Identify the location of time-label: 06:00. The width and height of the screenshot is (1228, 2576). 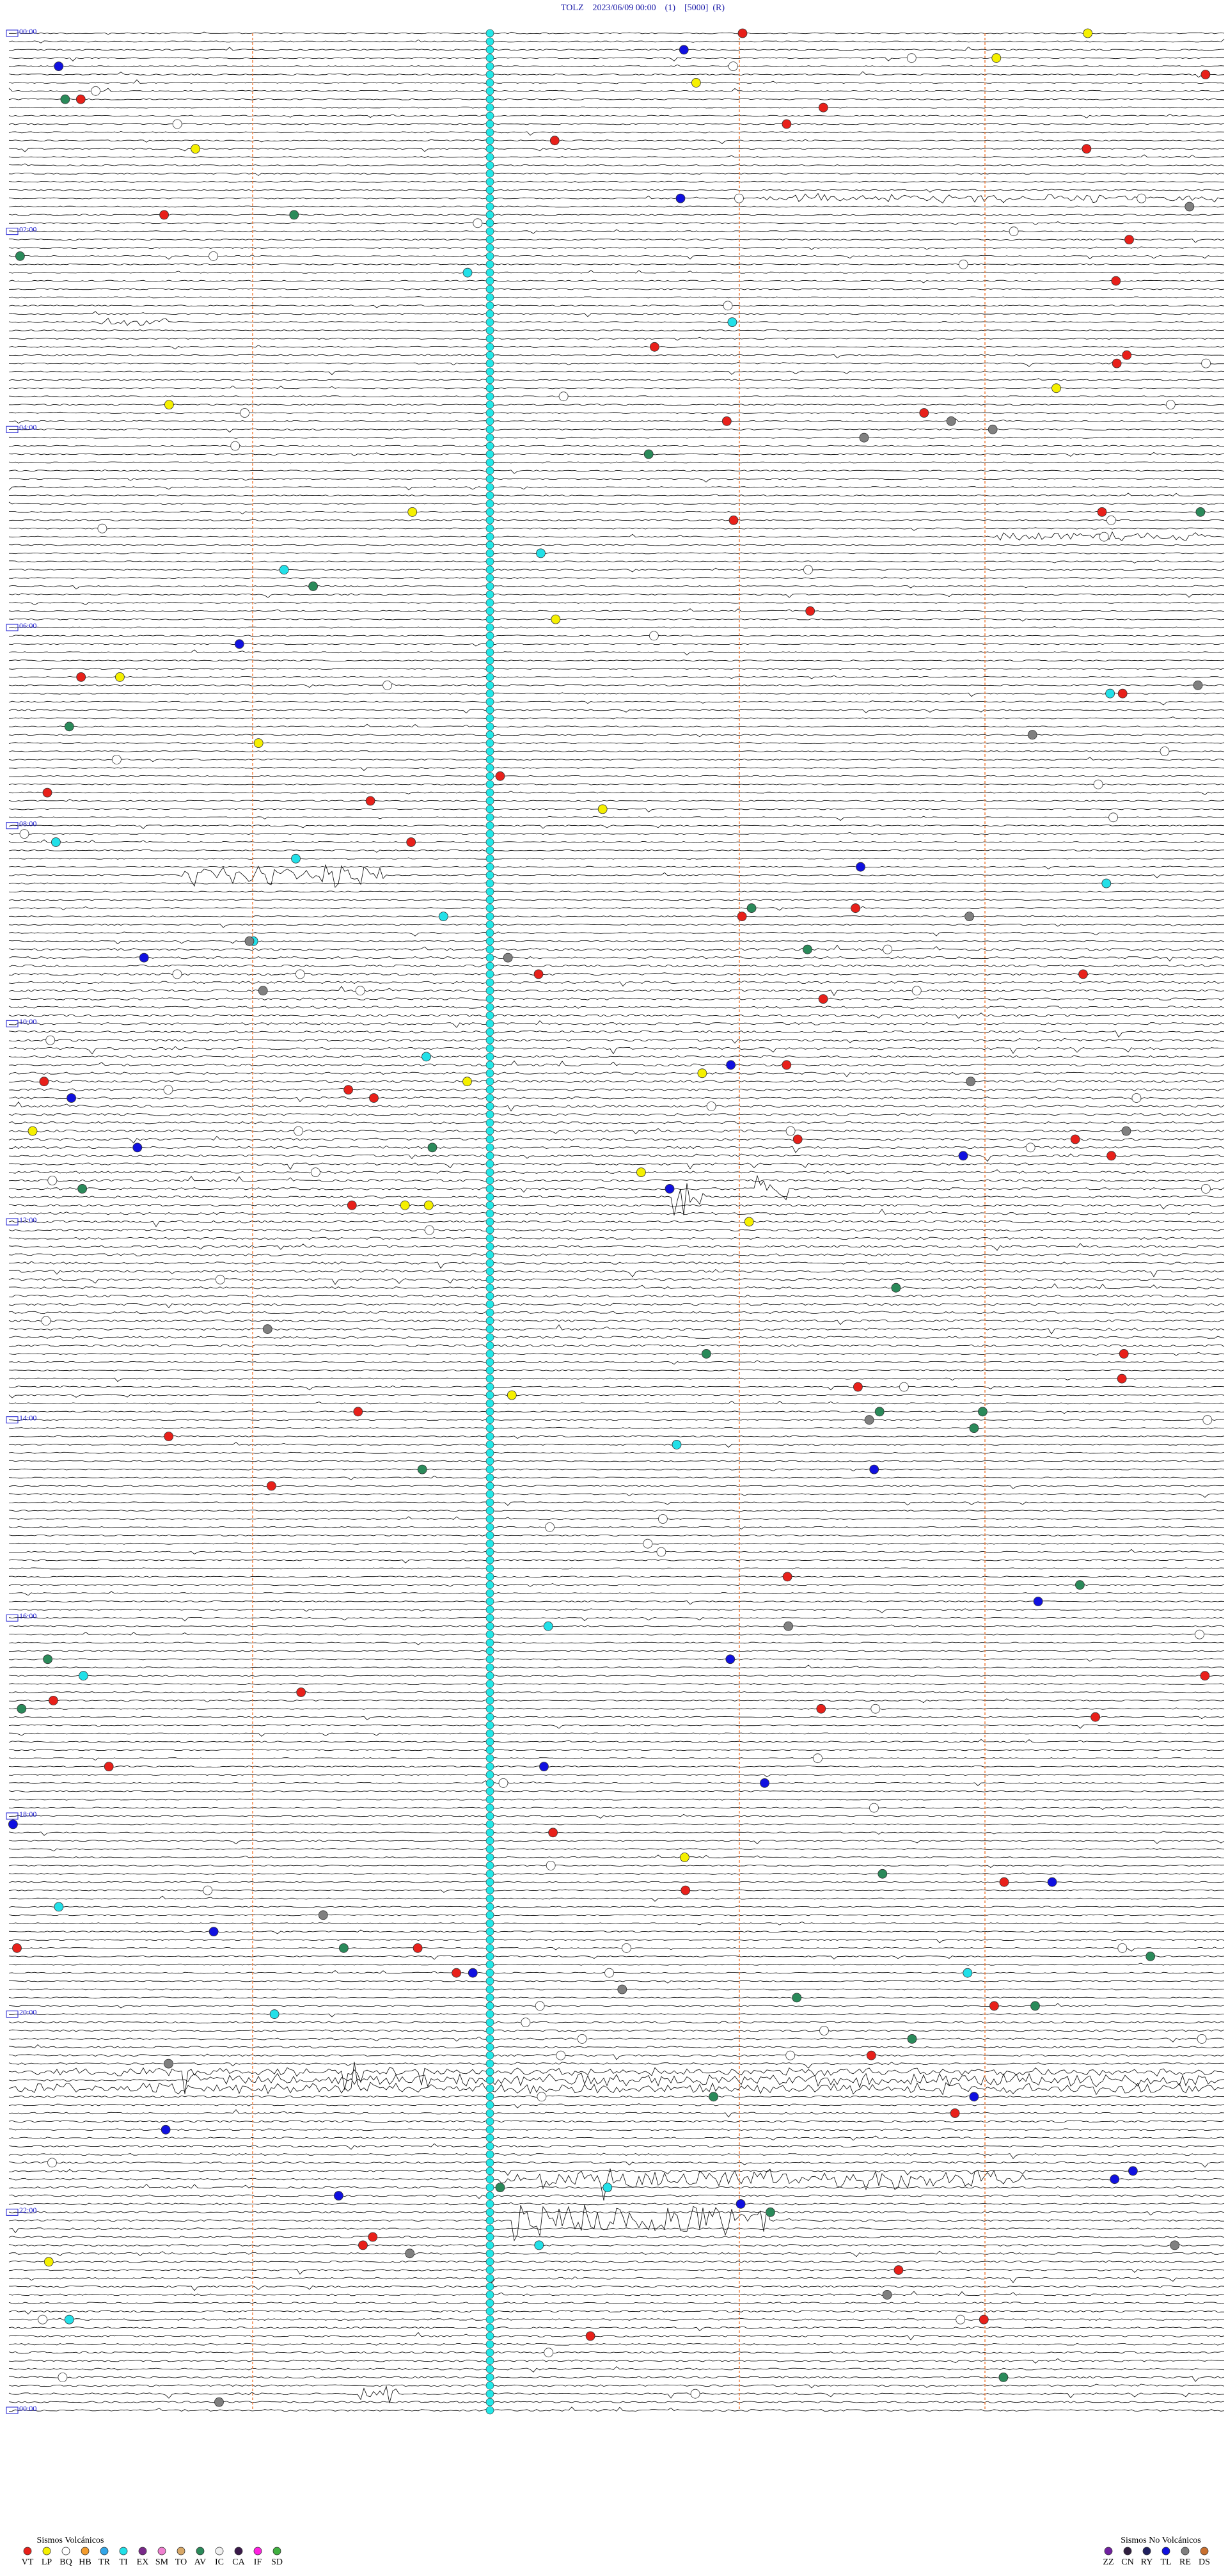
(27, 625).